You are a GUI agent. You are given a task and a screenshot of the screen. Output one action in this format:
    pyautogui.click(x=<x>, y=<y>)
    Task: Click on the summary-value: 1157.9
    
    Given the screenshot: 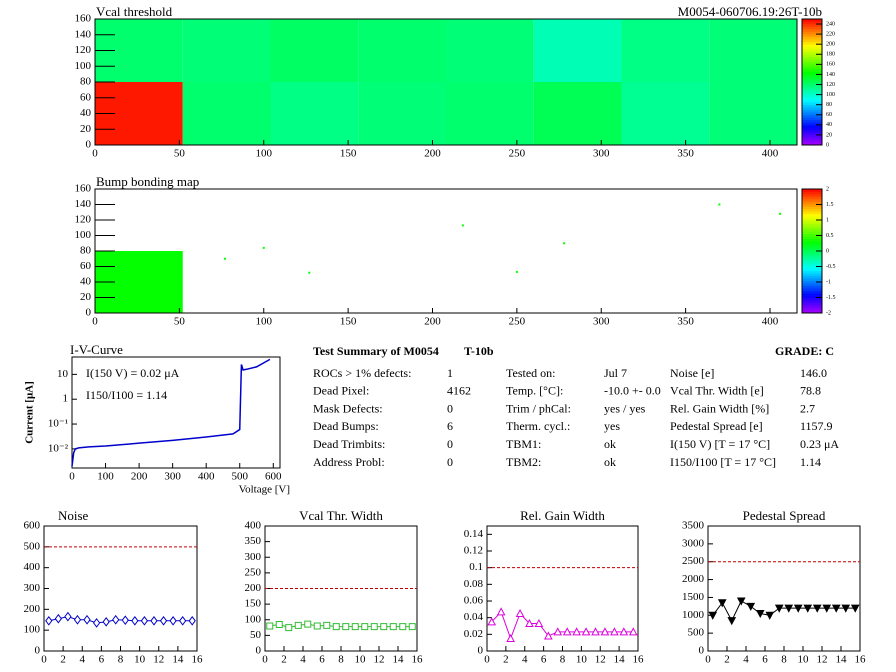 What is the action you would take?
    pyautogui.click(x=816, y=426)
    